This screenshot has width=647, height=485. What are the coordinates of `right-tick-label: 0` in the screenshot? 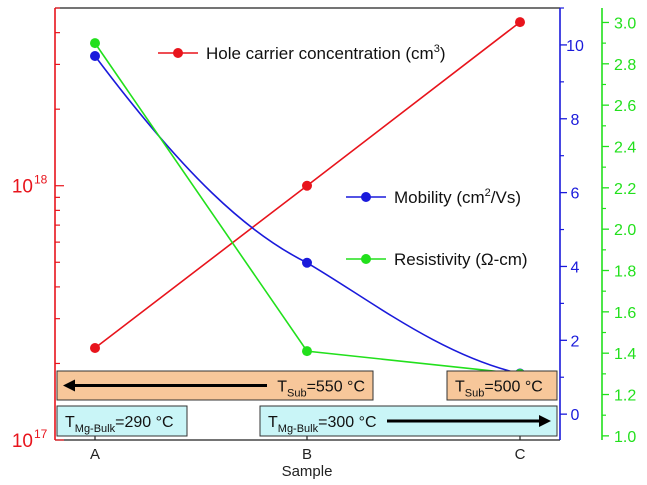 It's located at (575, 415).